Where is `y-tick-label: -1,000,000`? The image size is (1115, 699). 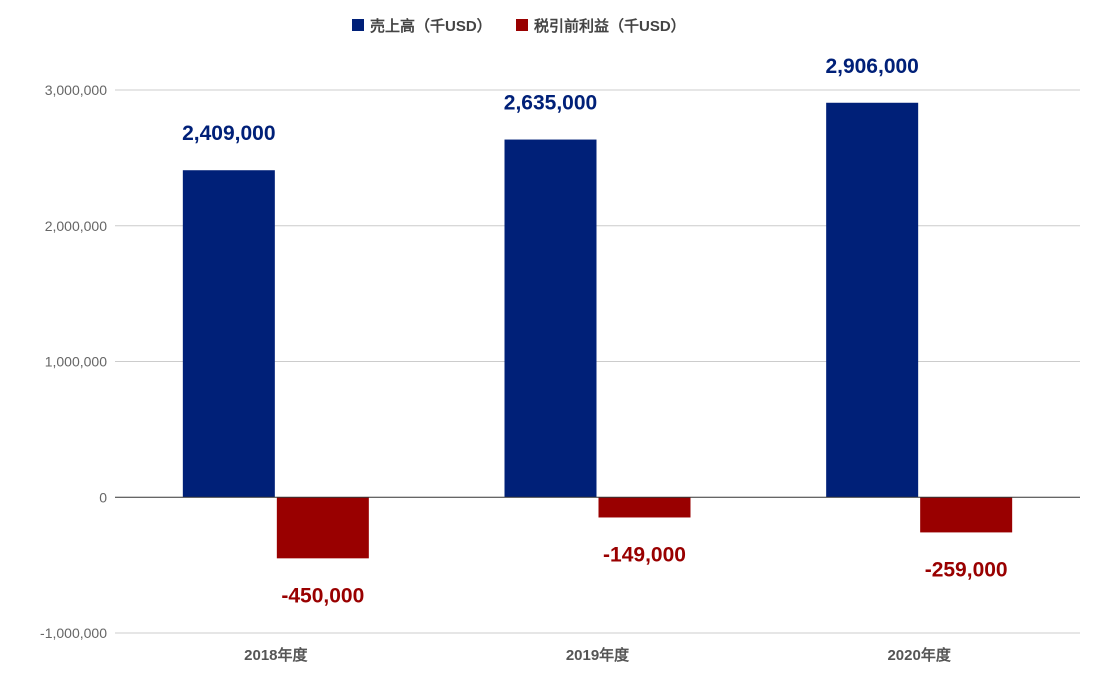
y-tick-label: -1,000,000 is located at coordinates (73, 633).